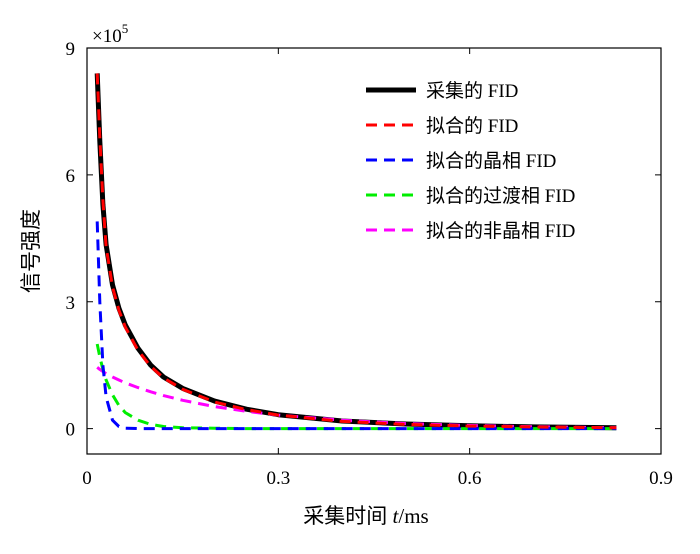 The image size is (700, 554). What do you see at coordinates (278, 478) in the screenshot?
I see `x-tick-label: 0.3` at bounding box center [278, 478].